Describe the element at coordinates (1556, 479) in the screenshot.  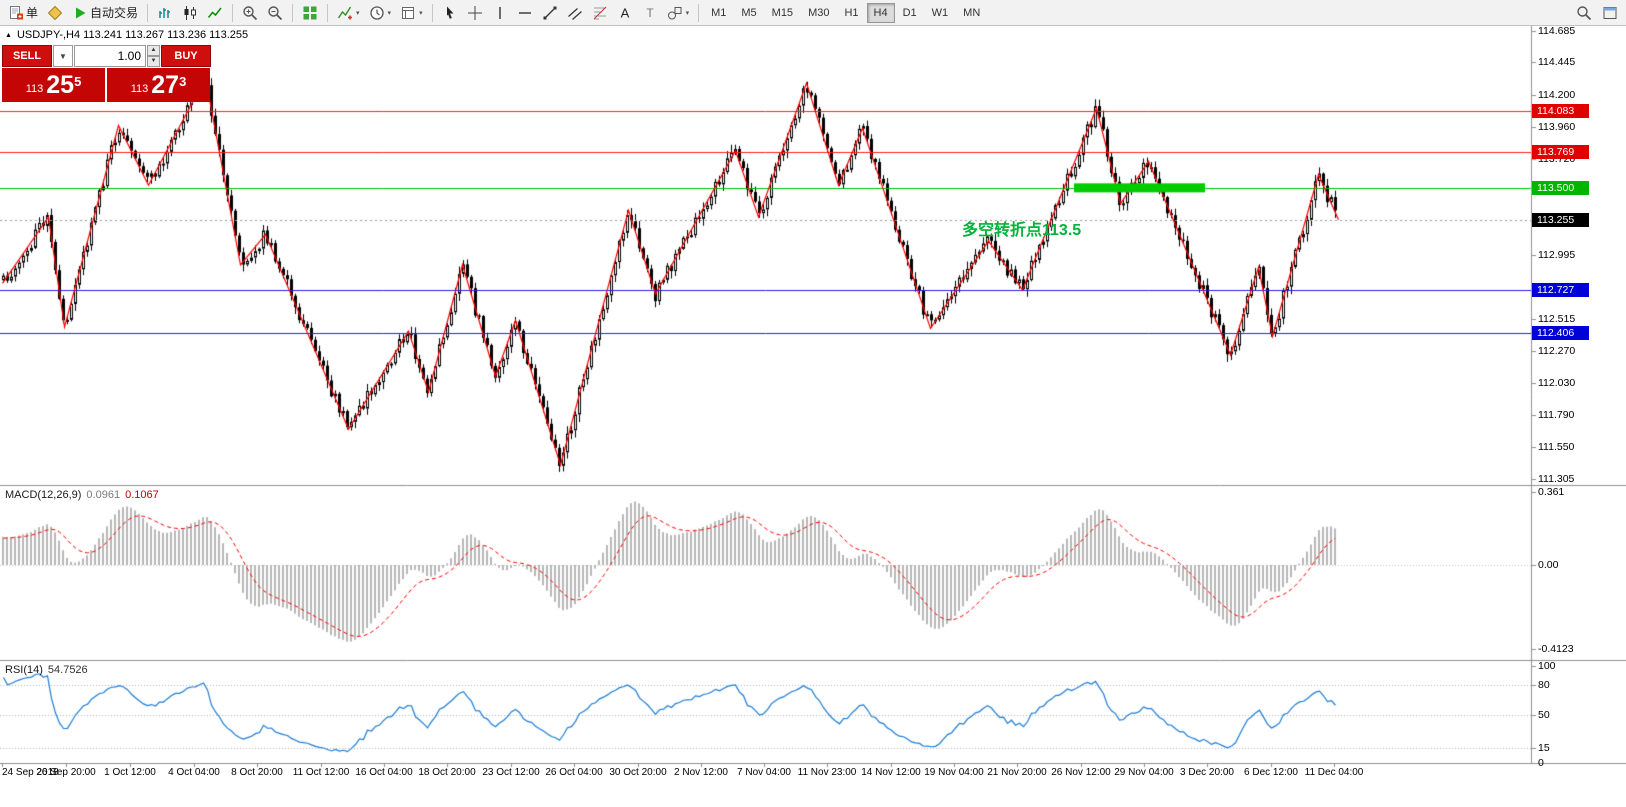
I see `price-axis-label: 111.305` at that location.